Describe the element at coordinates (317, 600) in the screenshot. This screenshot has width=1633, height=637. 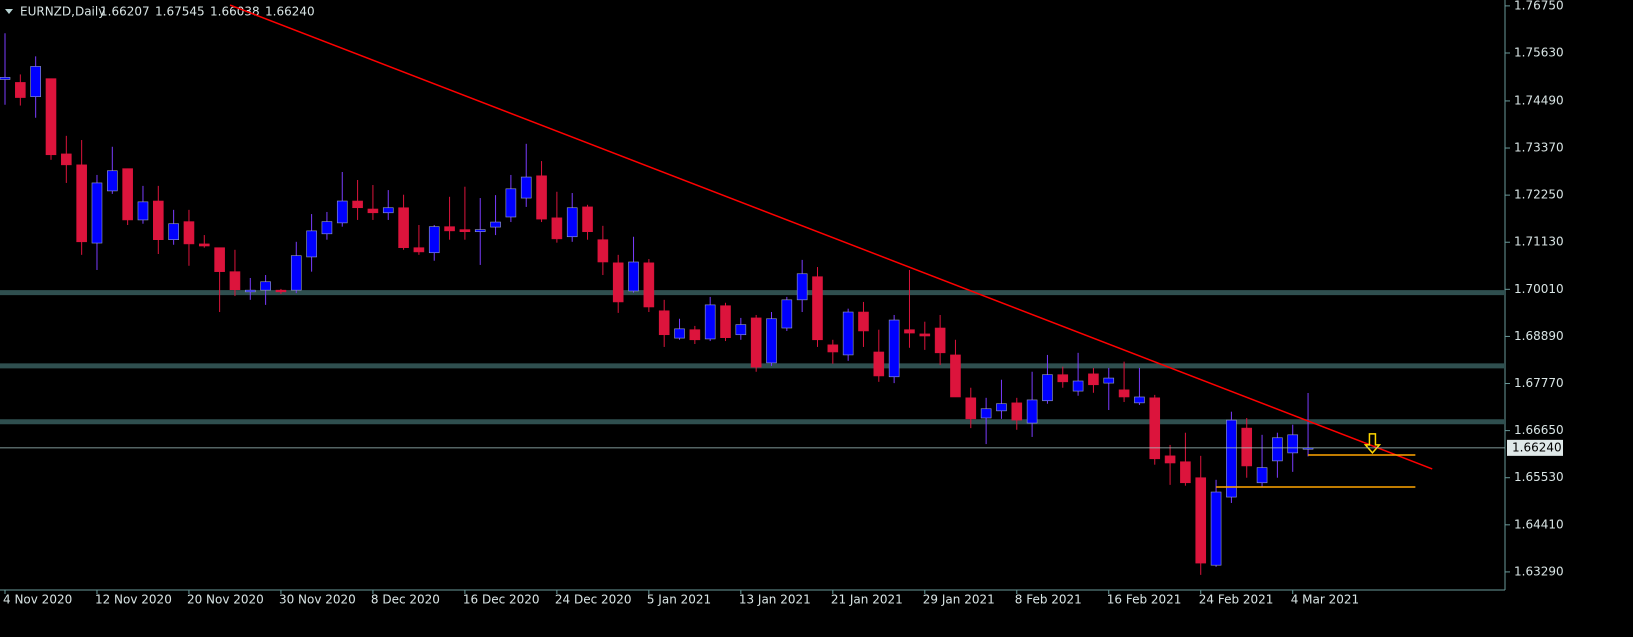
I see `x-tick-label: 30 Nov 2020` at that location.